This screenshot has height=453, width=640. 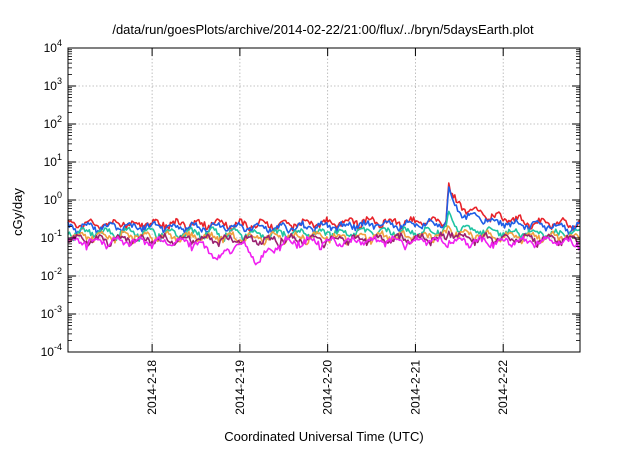 I want to click on y-tick-label: 10², so click(x=53, y=122).